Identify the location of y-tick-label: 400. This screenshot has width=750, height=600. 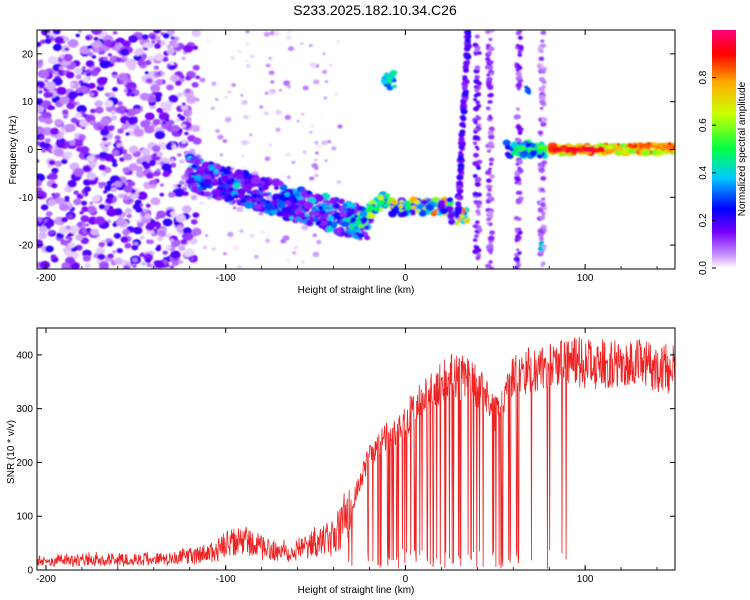
(24, 355).